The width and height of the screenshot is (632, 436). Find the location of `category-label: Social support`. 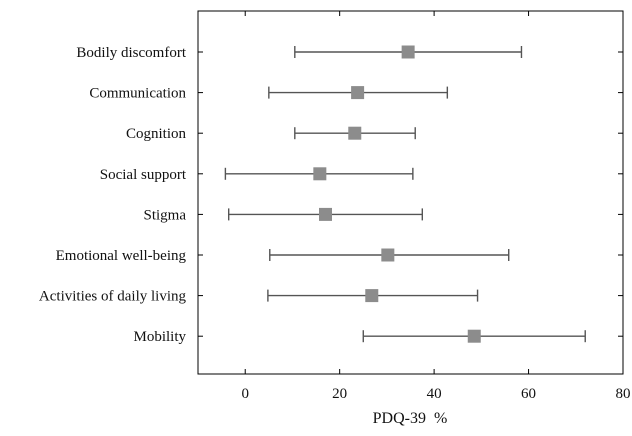

category-label: Social support is located at coordinates (143, 175).